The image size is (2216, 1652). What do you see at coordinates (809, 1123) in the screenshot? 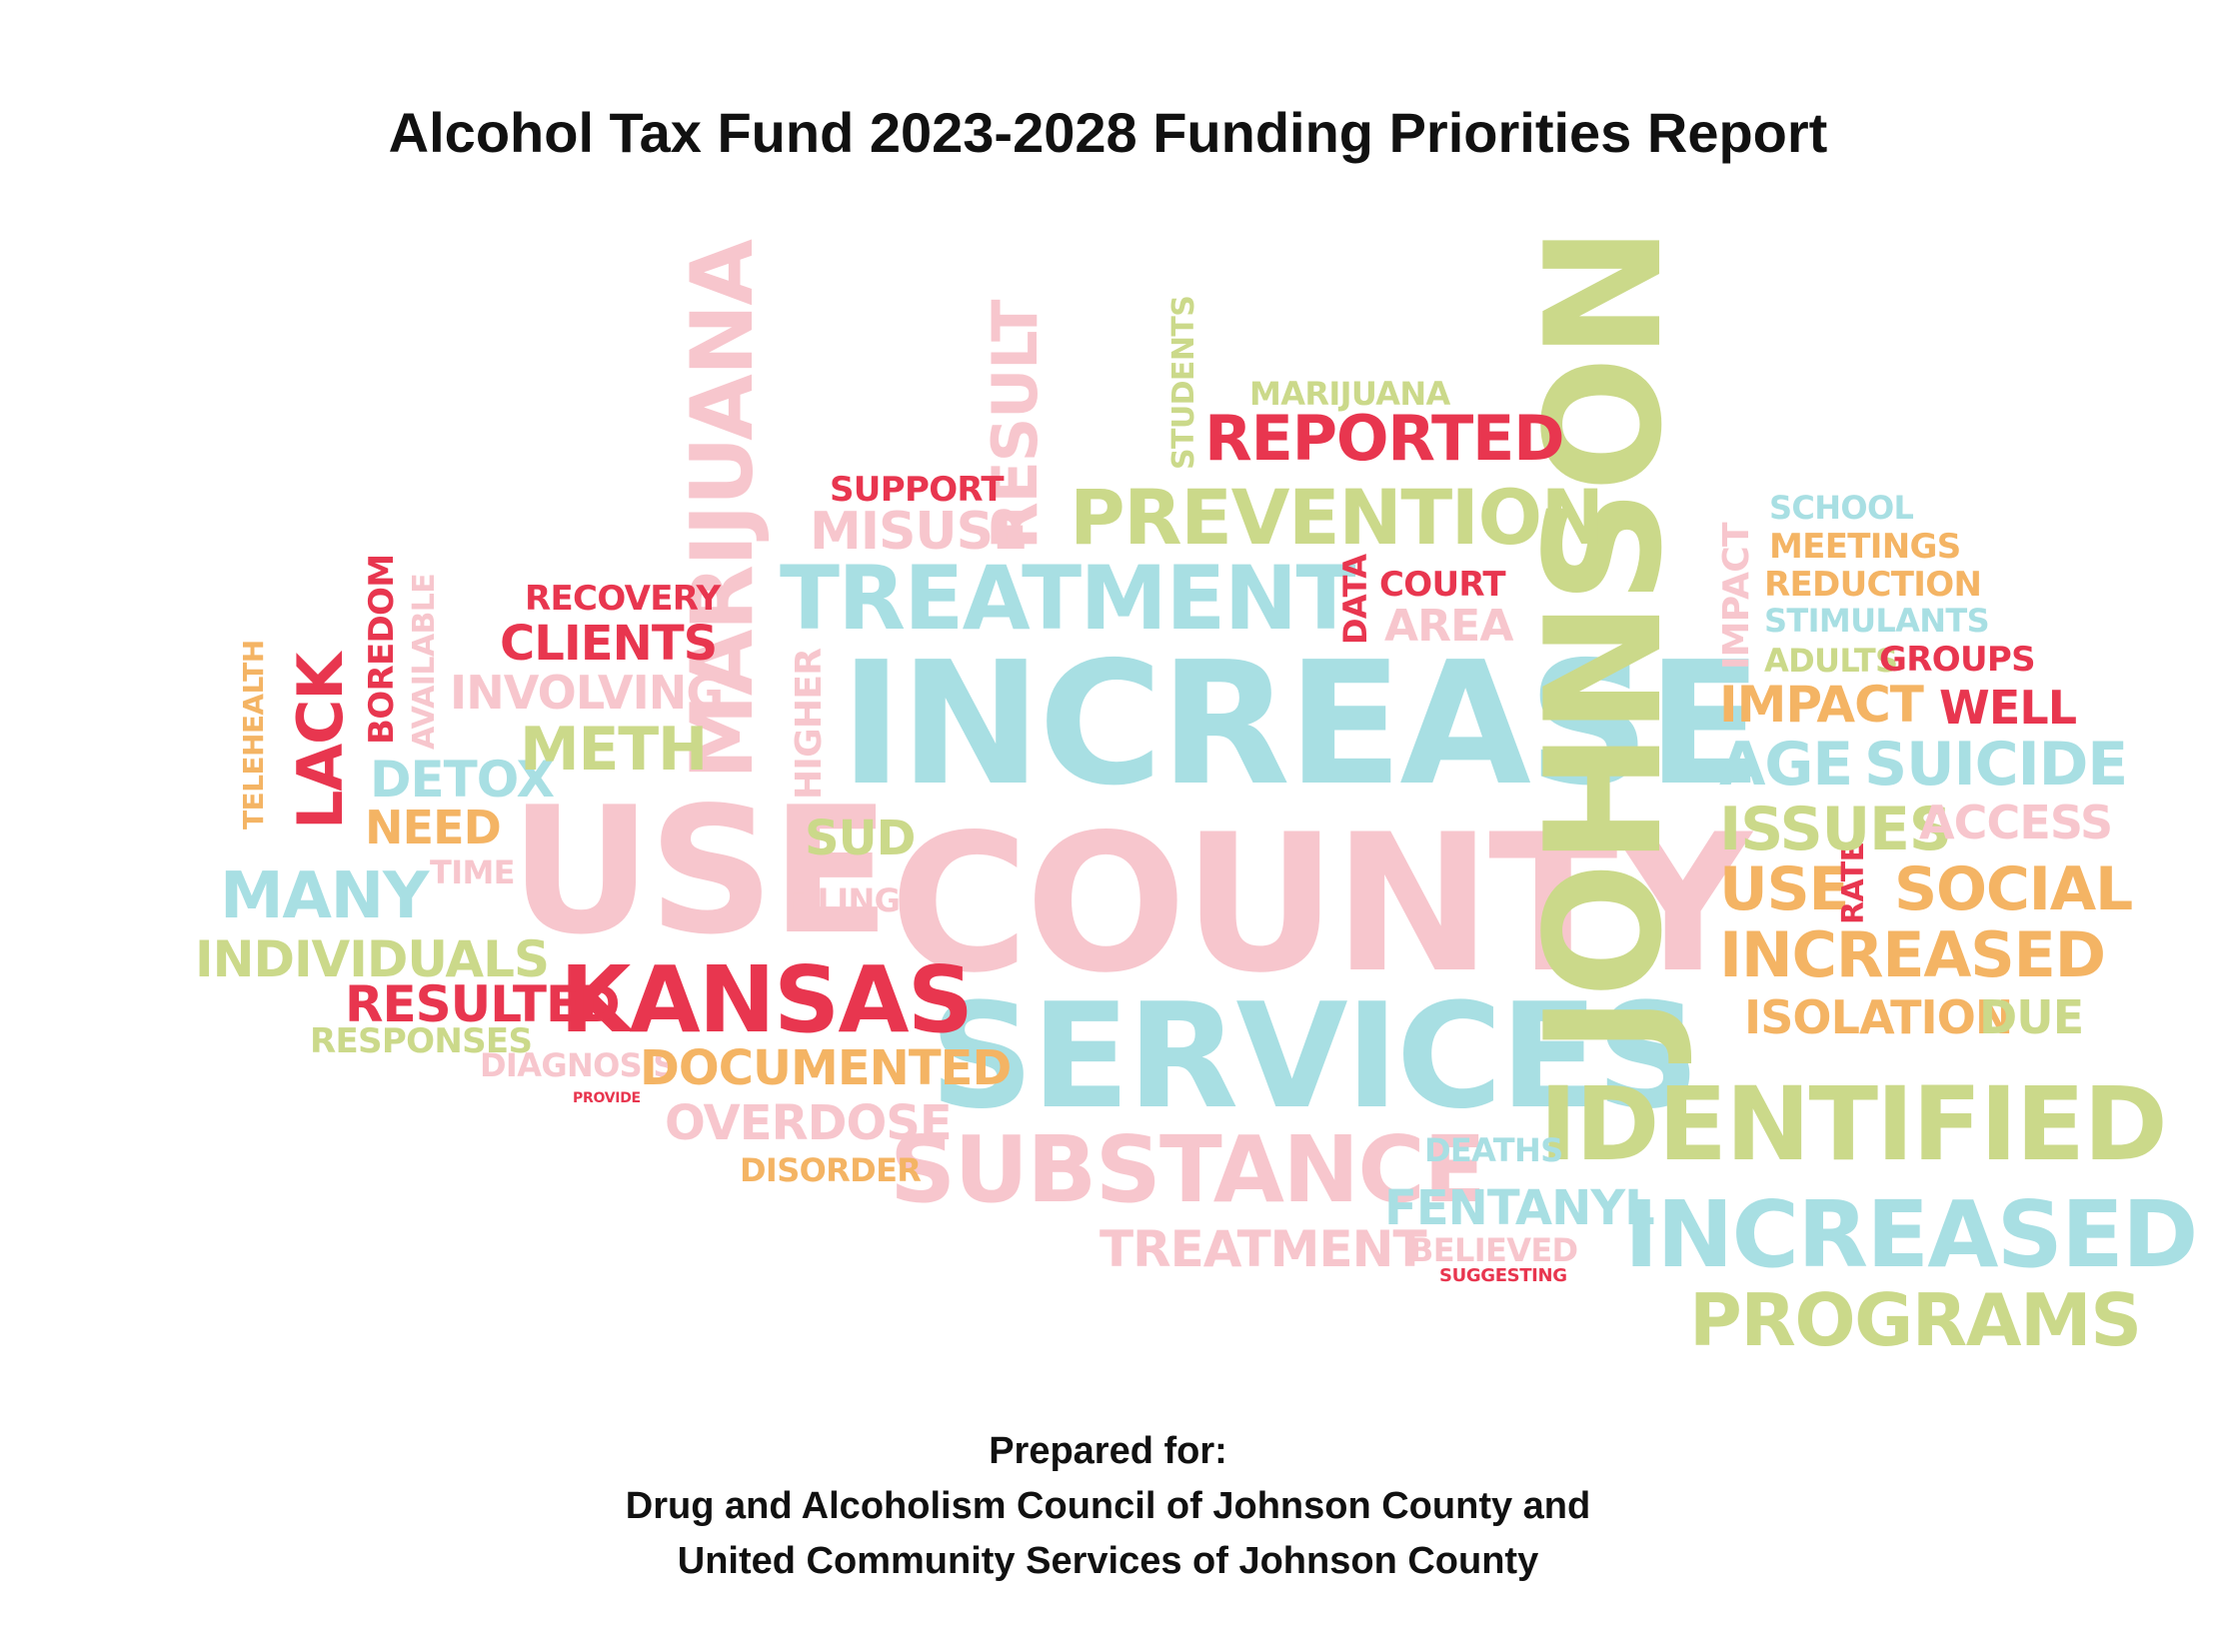
I see `word-overdose: OVERDOSE` at bounding box center [809, 1123].